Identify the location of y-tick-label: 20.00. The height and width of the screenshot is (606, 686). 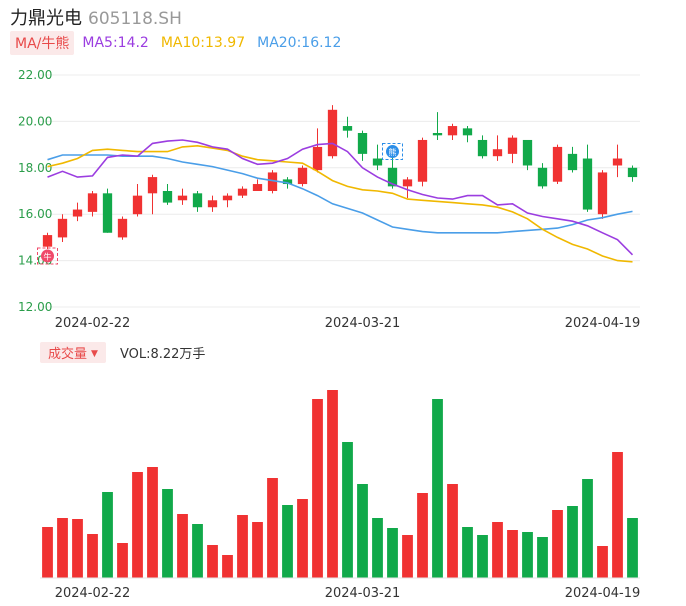
(35, 121).